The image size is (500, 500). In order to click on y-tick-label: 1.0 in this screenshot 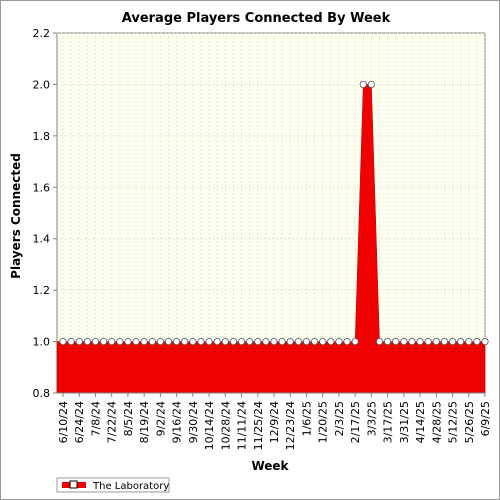, I will do `click(42, 342)`.